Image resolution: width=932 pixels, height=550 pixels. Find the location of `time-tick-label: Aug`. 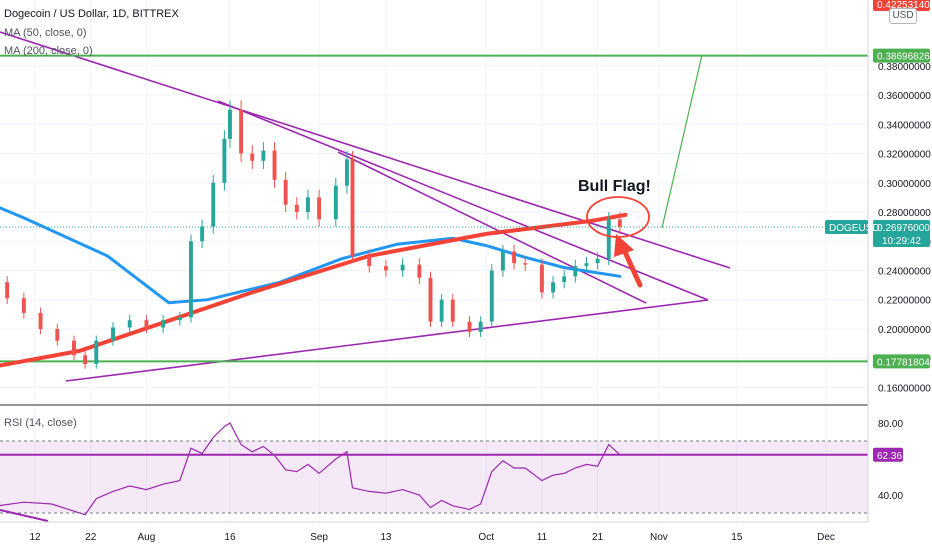

time-tick-label: Aug is located at coordinates (147, 537).